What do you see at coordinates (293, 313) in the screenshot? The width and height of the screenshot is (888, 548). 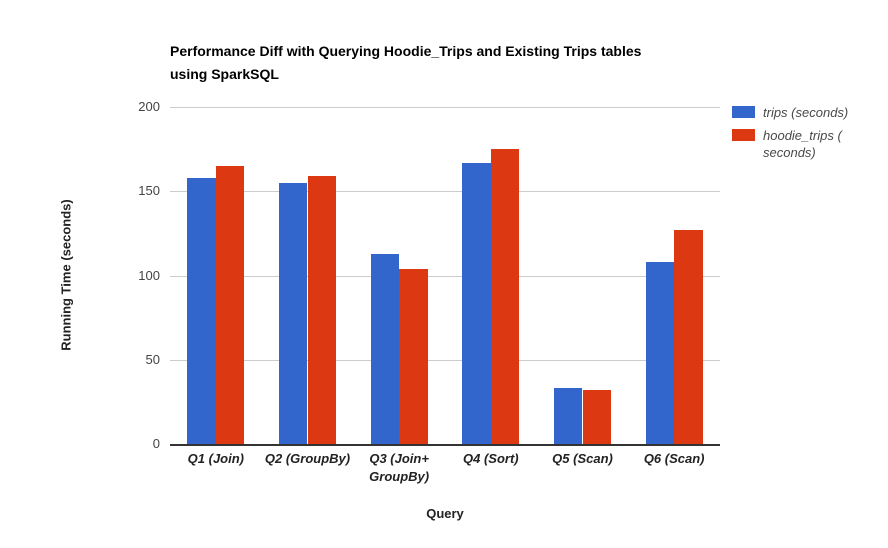 I see `bar-trips-q2` at bounding box center [293, 313].